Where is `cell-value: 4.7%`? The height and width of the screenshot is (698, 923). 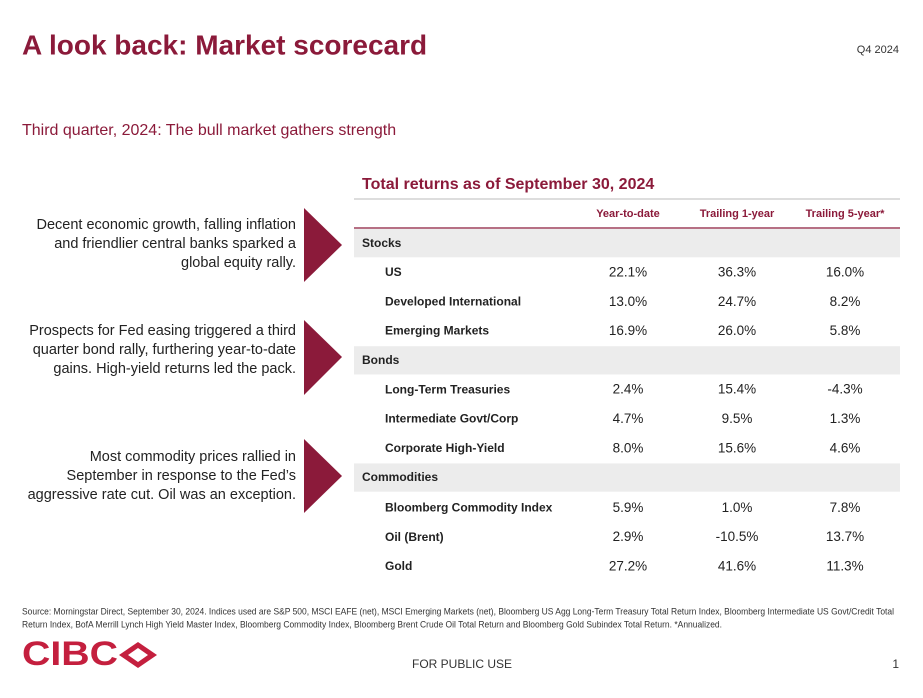 cell-value: 4.7% is located at coordinates (628, 418).